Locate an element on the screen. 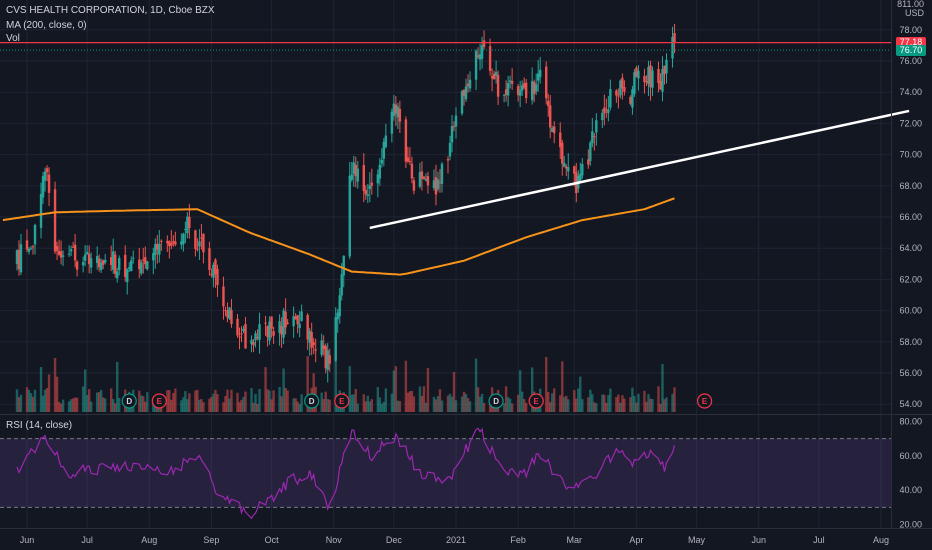 This screenshot has height=550, width=932. rsi-band is located at coordinates (445, 473).